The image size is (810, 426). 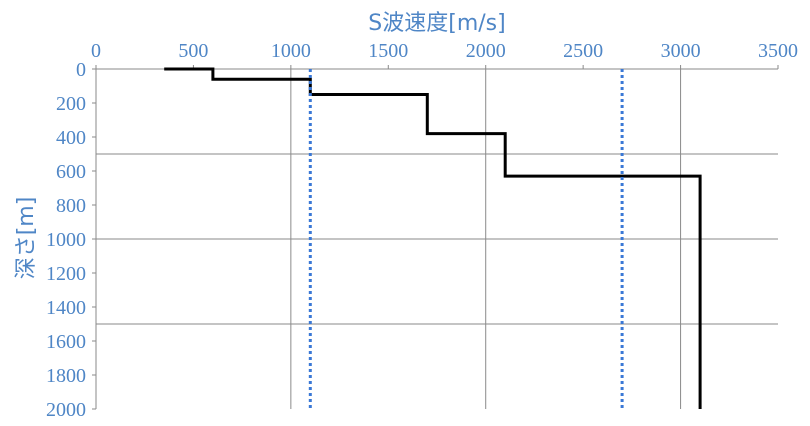 I want to click on y-tick-label: 1600, so click(x=66, y=342).